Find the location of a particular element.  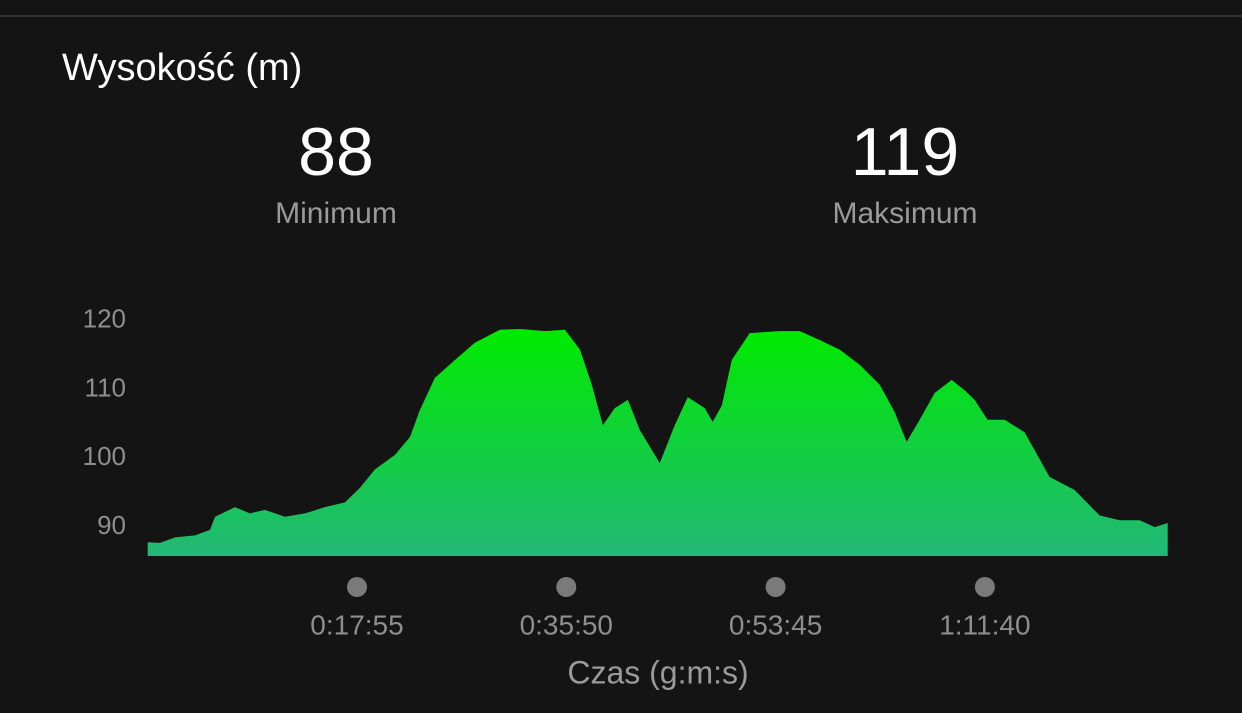

chart-title: Wysokość (m) is located at coordinates (182, 68).